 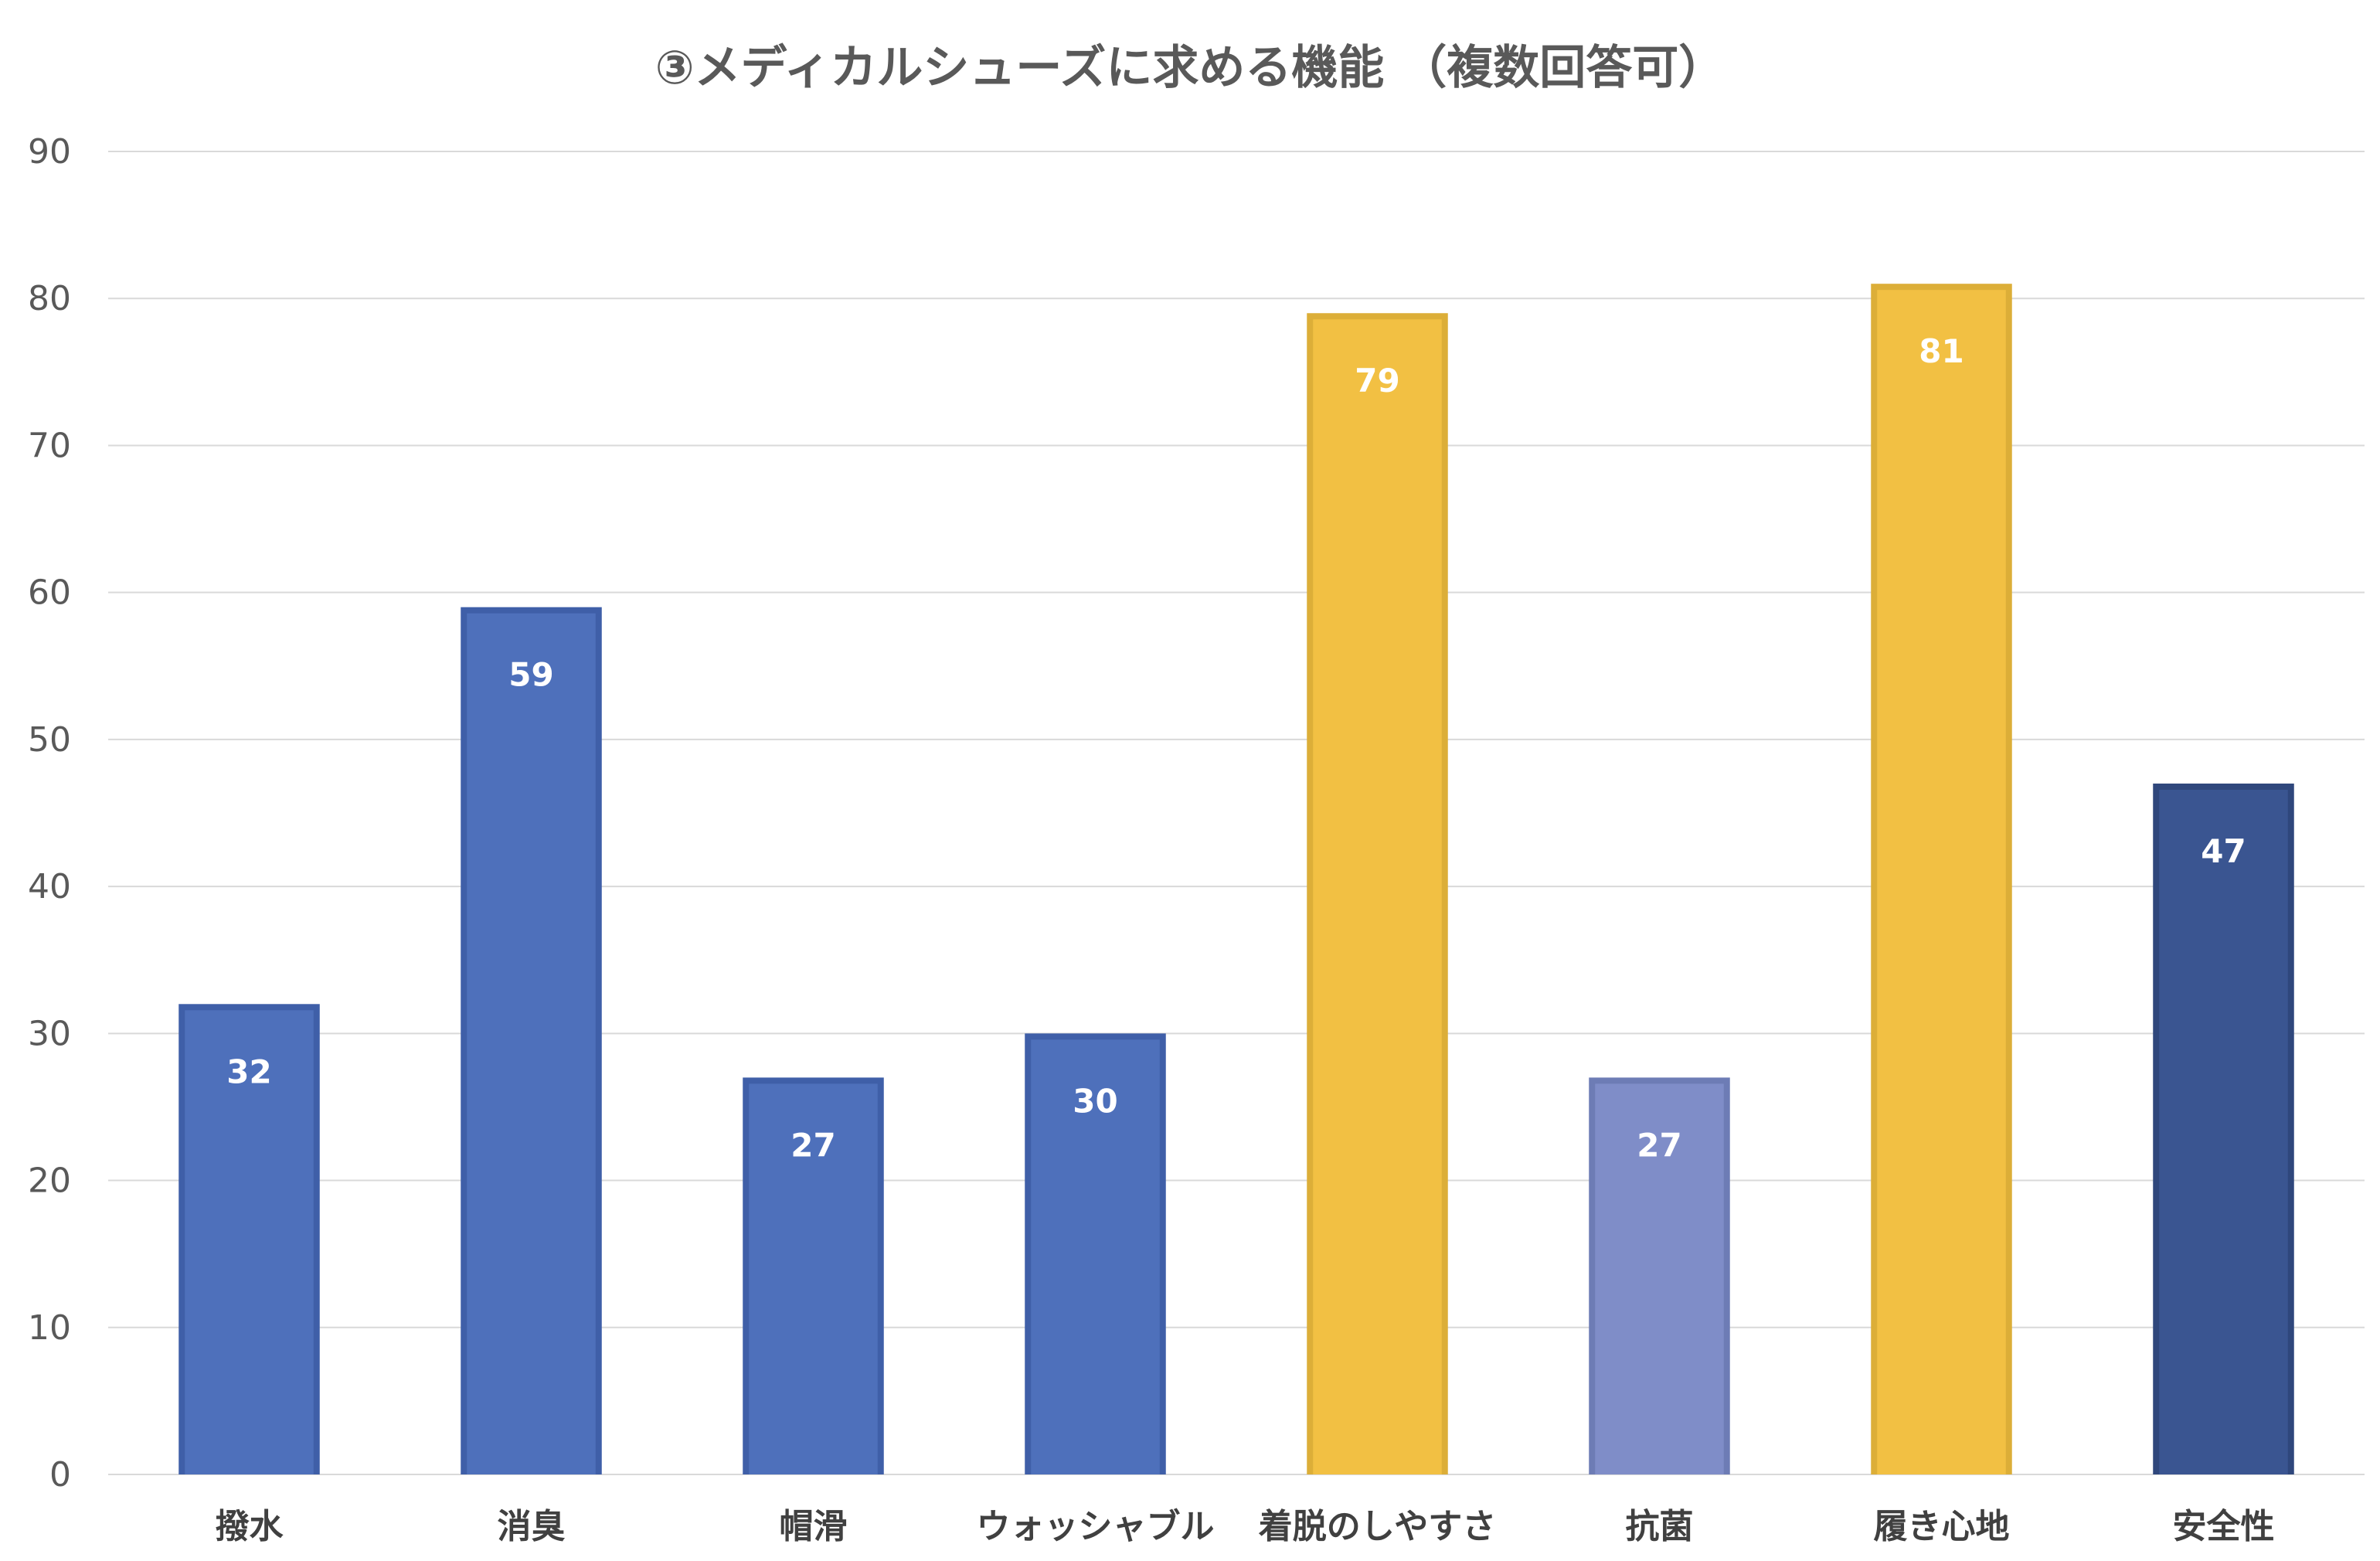 What do you see at coordinates (49, 886) in the screenshot?
I see `y-tick-label: 40` at bounding box center [49, 886].